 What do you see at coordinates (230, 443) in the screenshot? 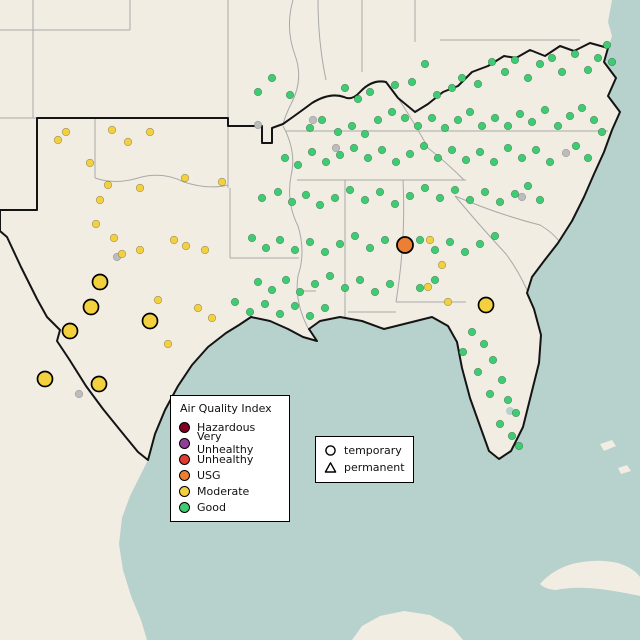
I see `legend-item-very-unhealthy: Very Unhealthy` at bounding box center [230, 443].